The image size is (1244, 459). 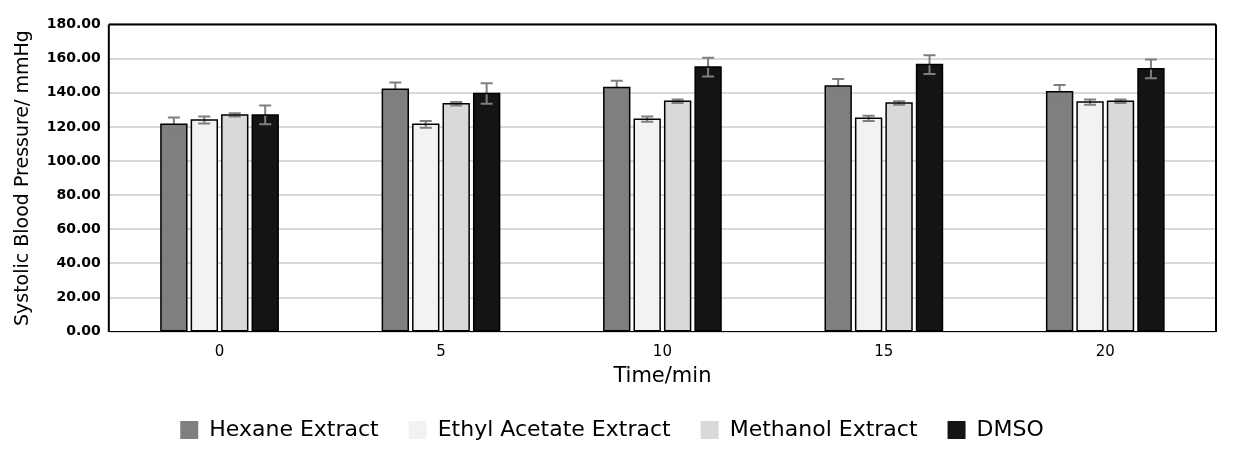 I want to click on x-tick-label: 0, so click(x=219, y=350).